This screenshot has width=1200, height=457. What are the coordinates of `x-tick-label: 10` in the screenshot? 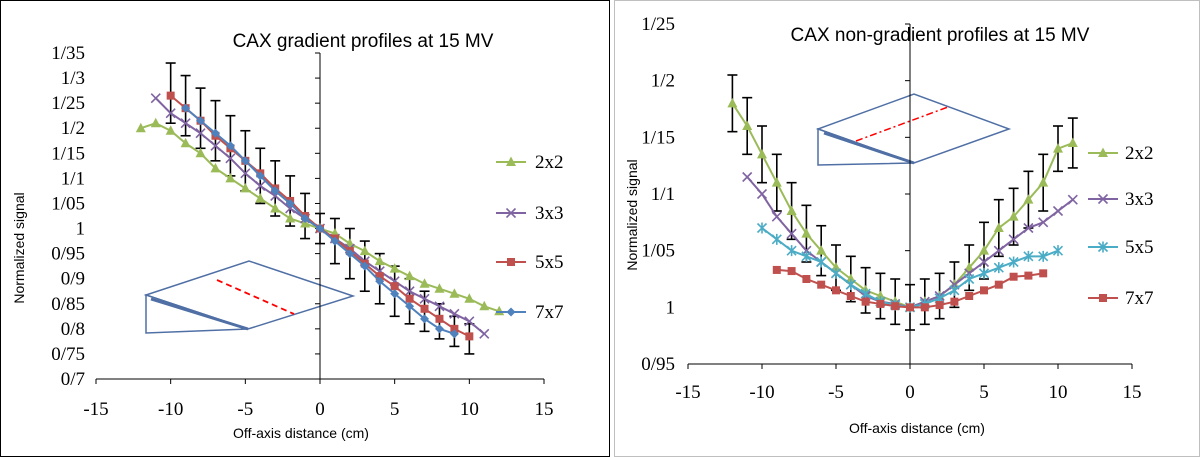 It's located at (469, 409).